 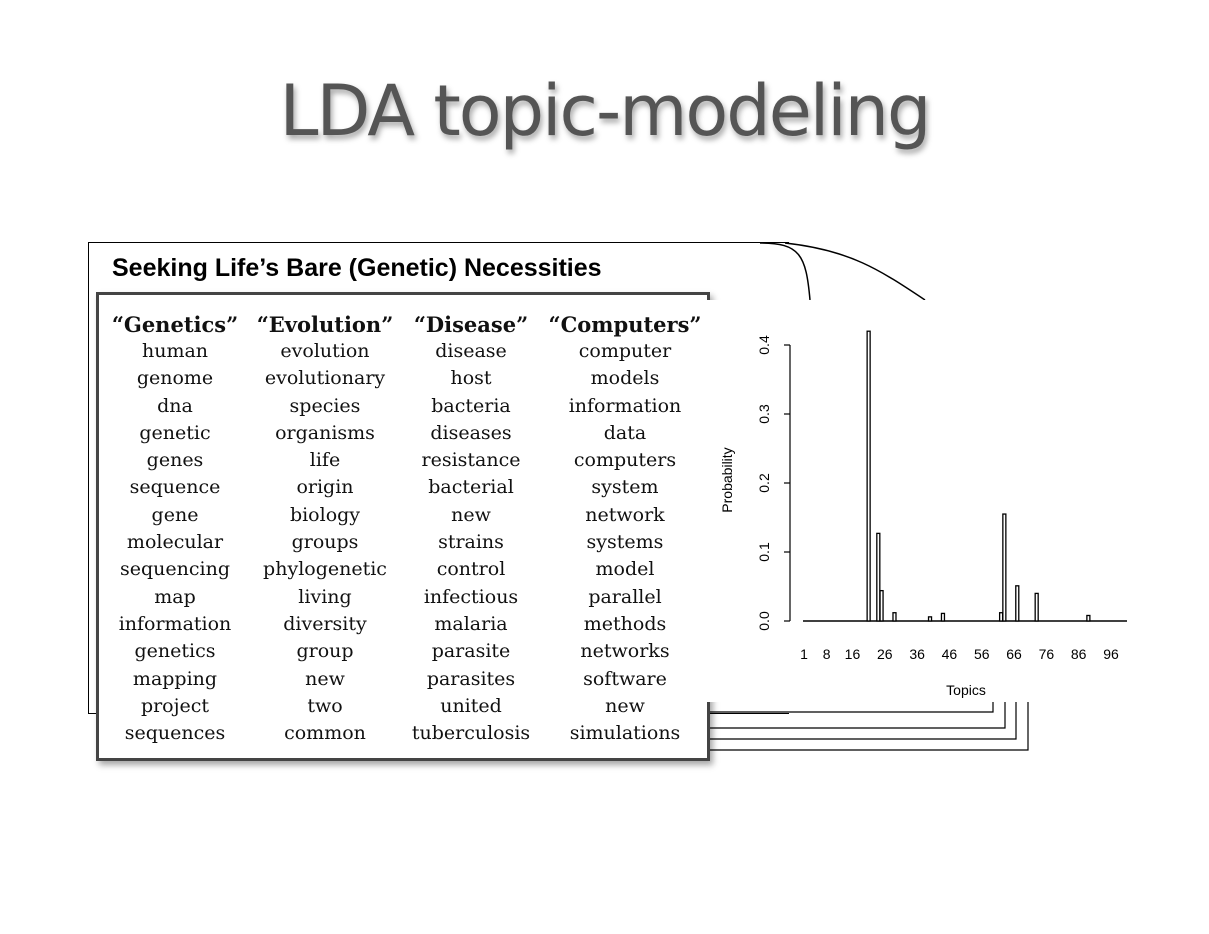 What do you see at coordinates (175, 432) in the screenshot?
I see `topic-word: genetic` at bounding box center [175, 432].